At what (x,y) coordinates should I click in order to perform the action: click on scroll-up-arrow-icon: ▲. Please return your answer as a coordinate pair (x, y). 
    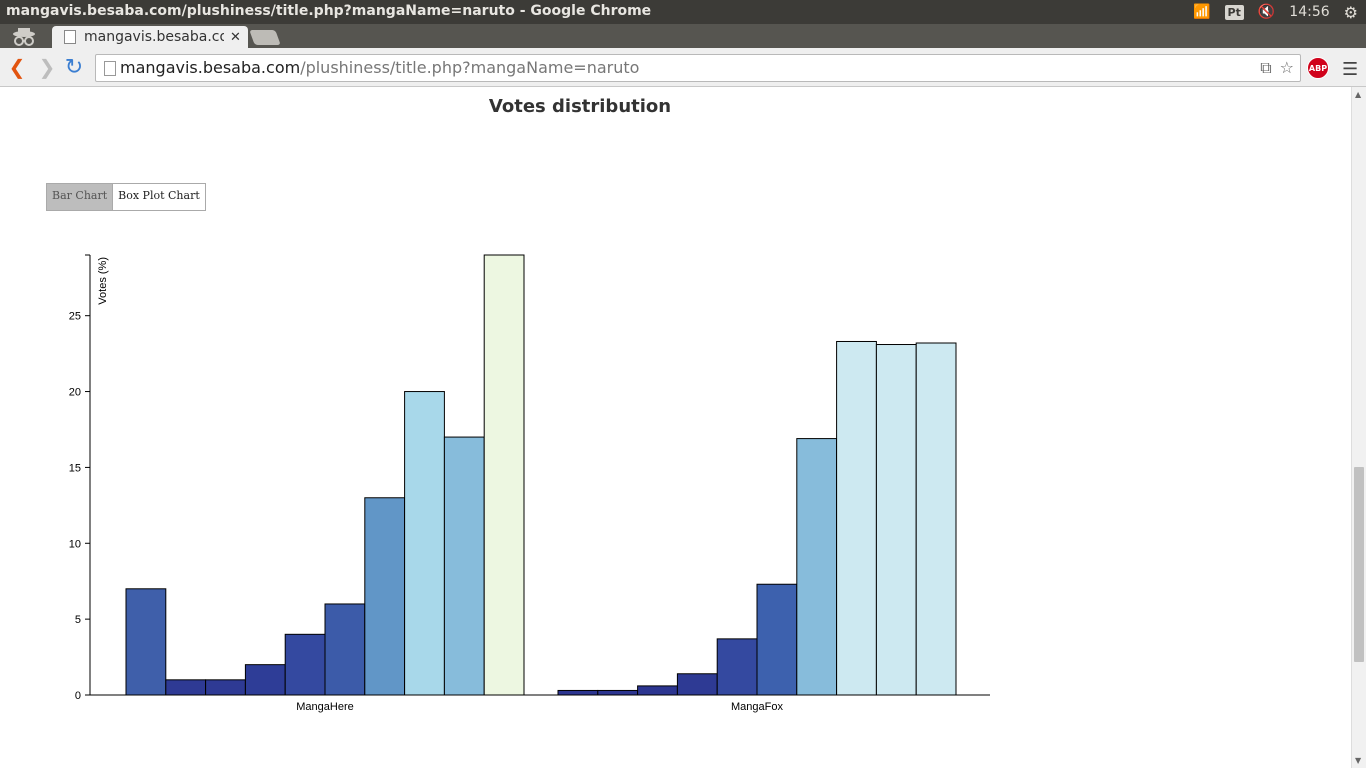
    Looking at the image, I should click on (1358, 94).